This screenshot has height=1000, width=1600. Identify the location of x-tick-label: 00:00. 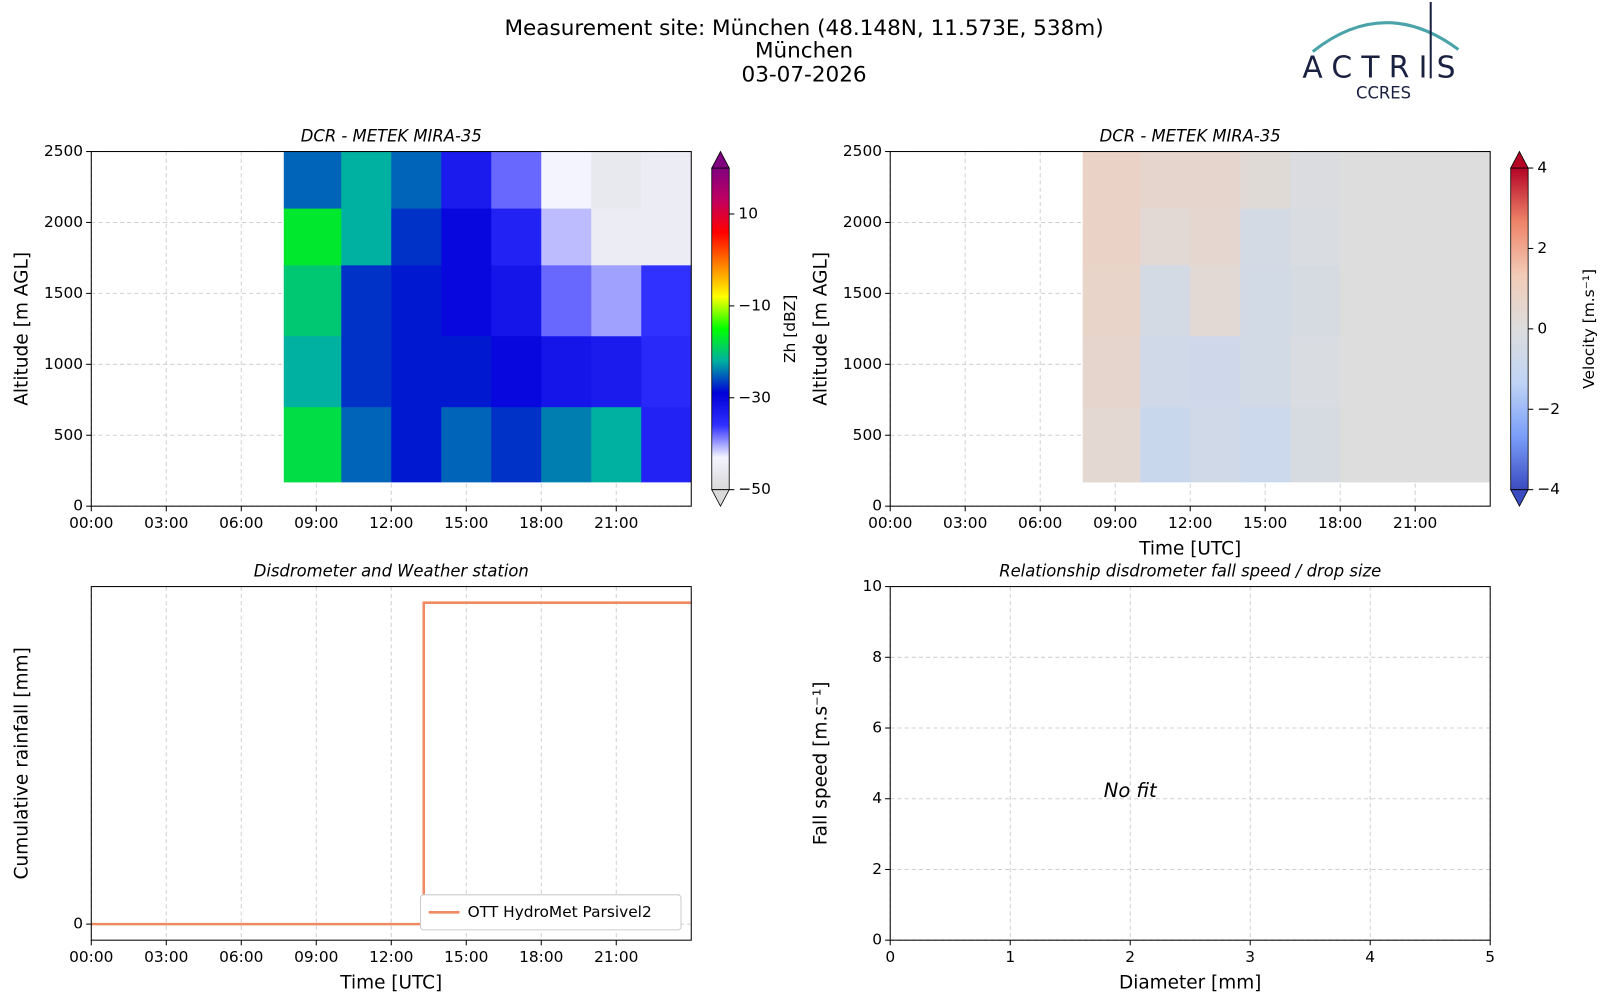
(91, 523).